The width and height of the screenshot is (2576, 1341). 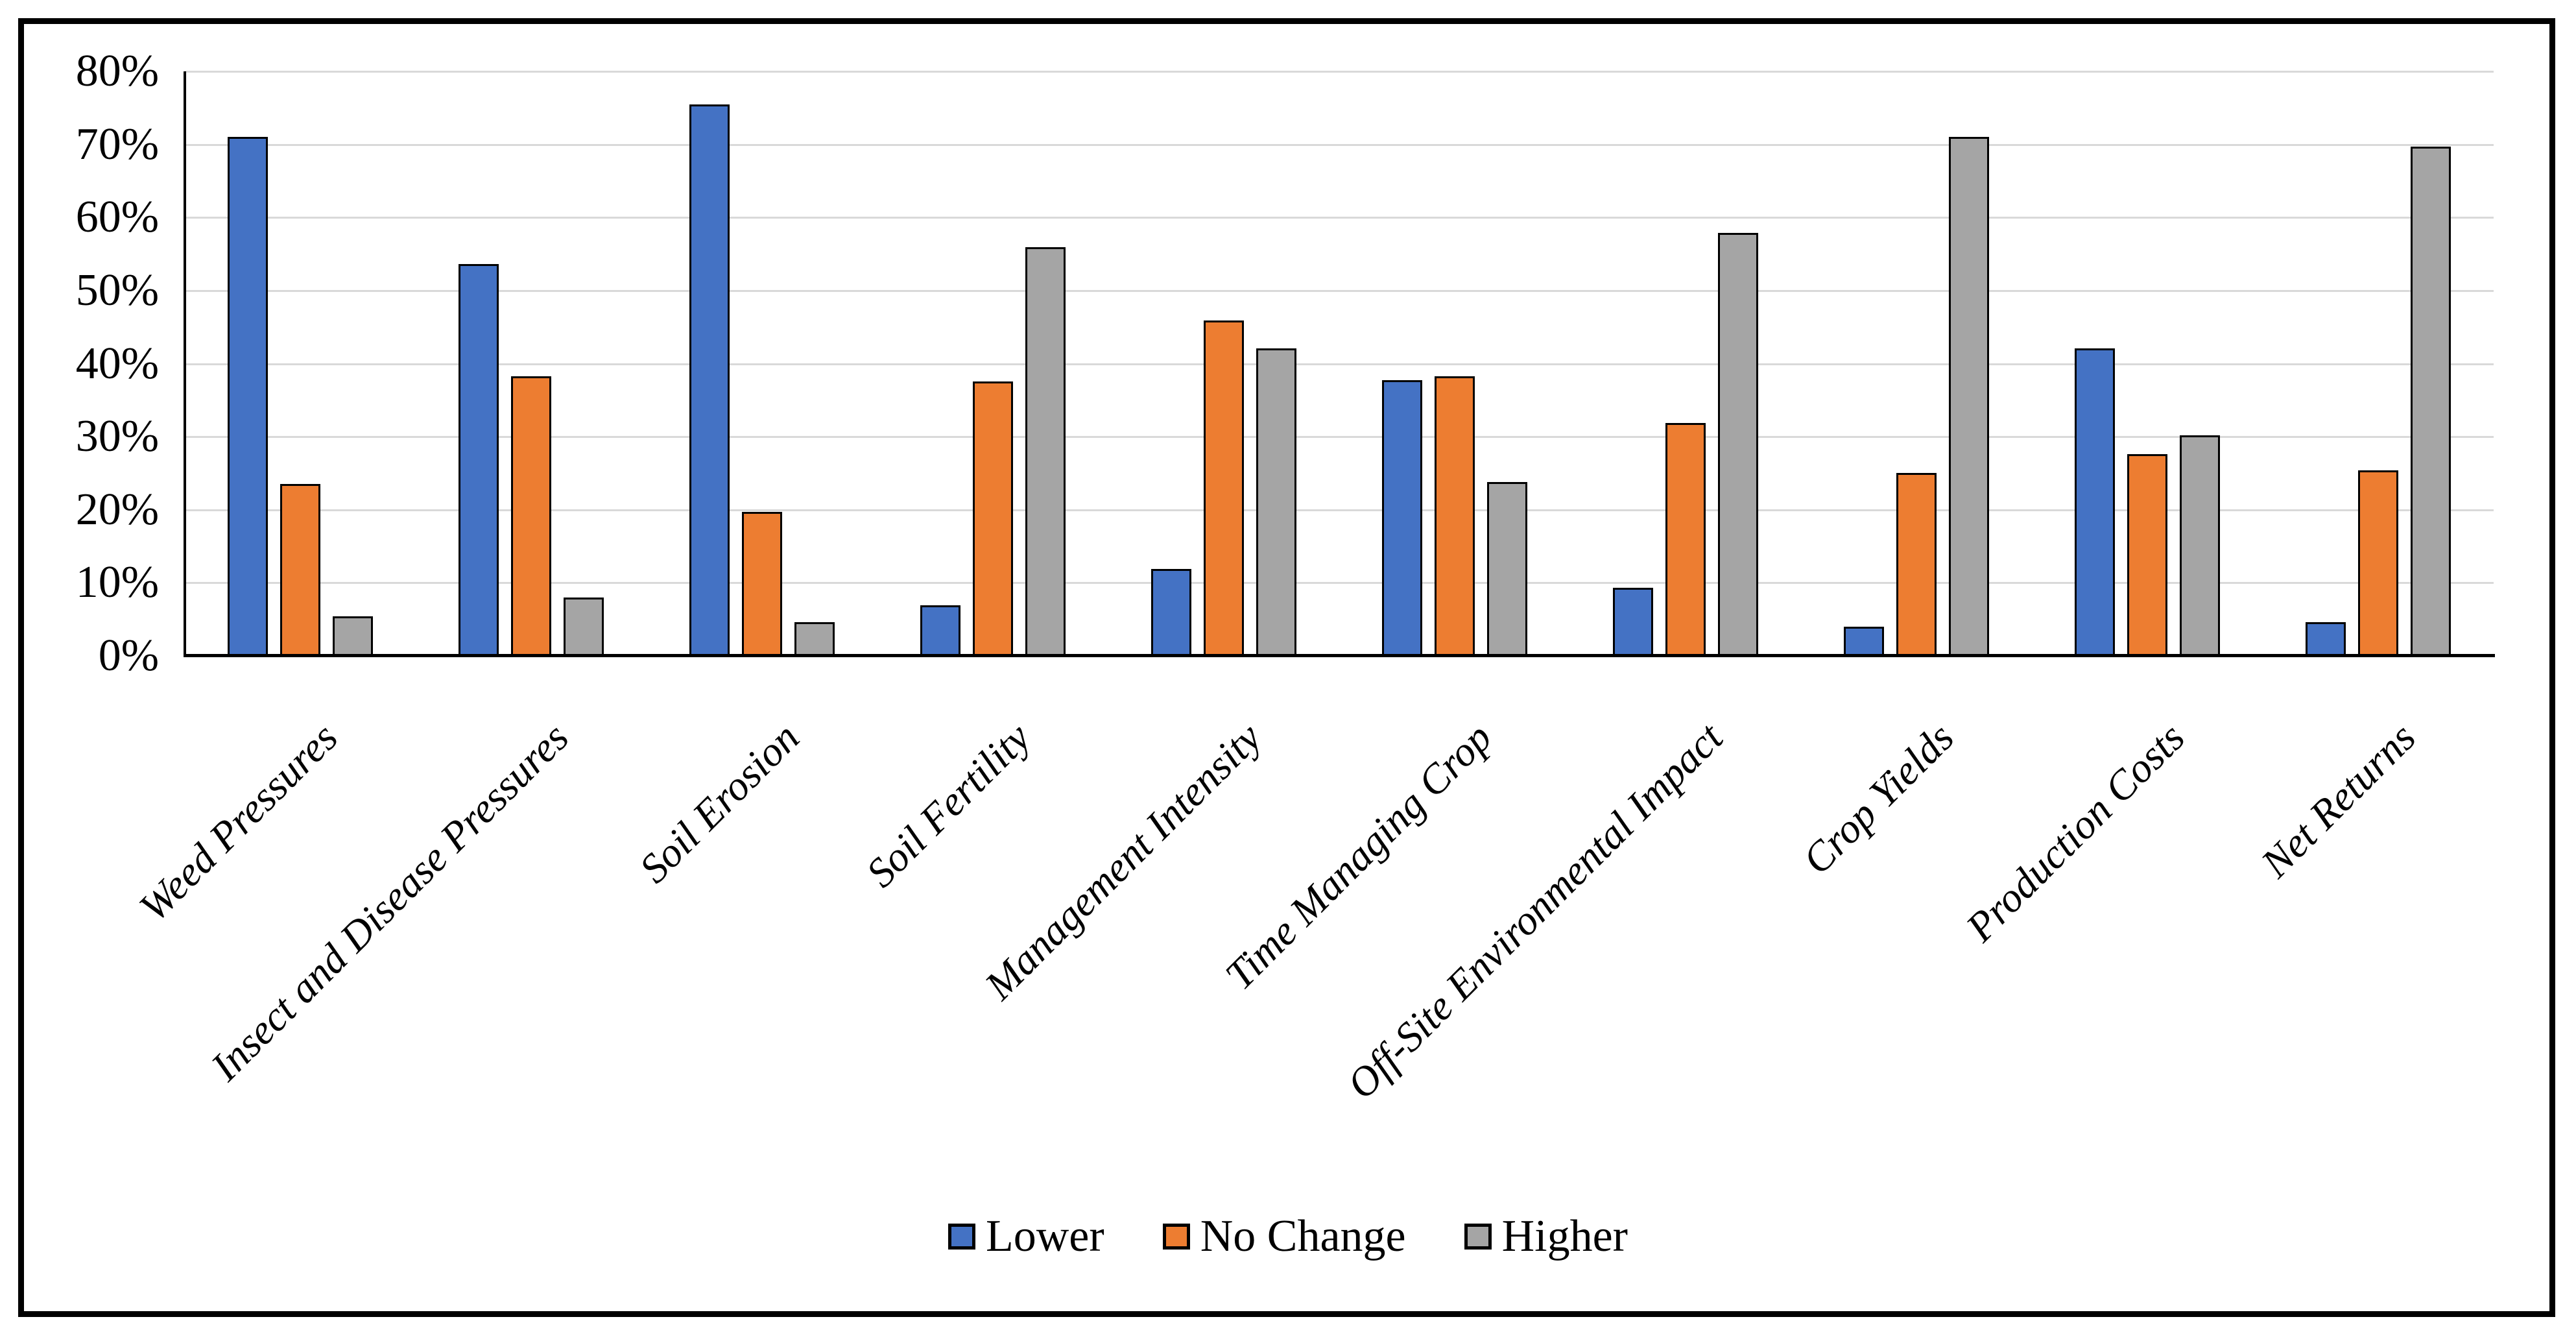 I want to click on y-tick-label: 60%, so click(x=117, y=217).